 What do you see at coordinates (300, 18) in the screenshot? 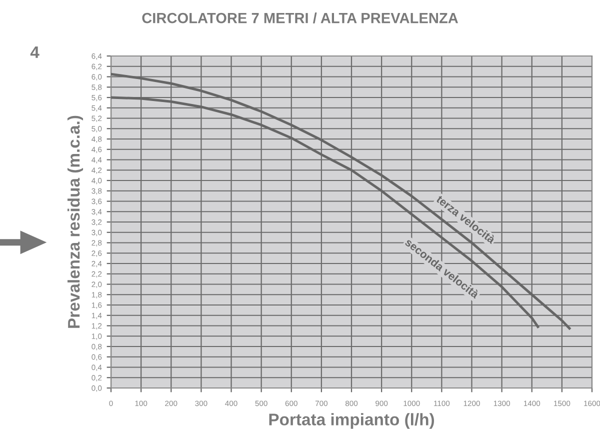
I see `chart-title: CIRCOLATORE 7 METRI / ALTA PREVALENZA` at bounding box center [300, 18].